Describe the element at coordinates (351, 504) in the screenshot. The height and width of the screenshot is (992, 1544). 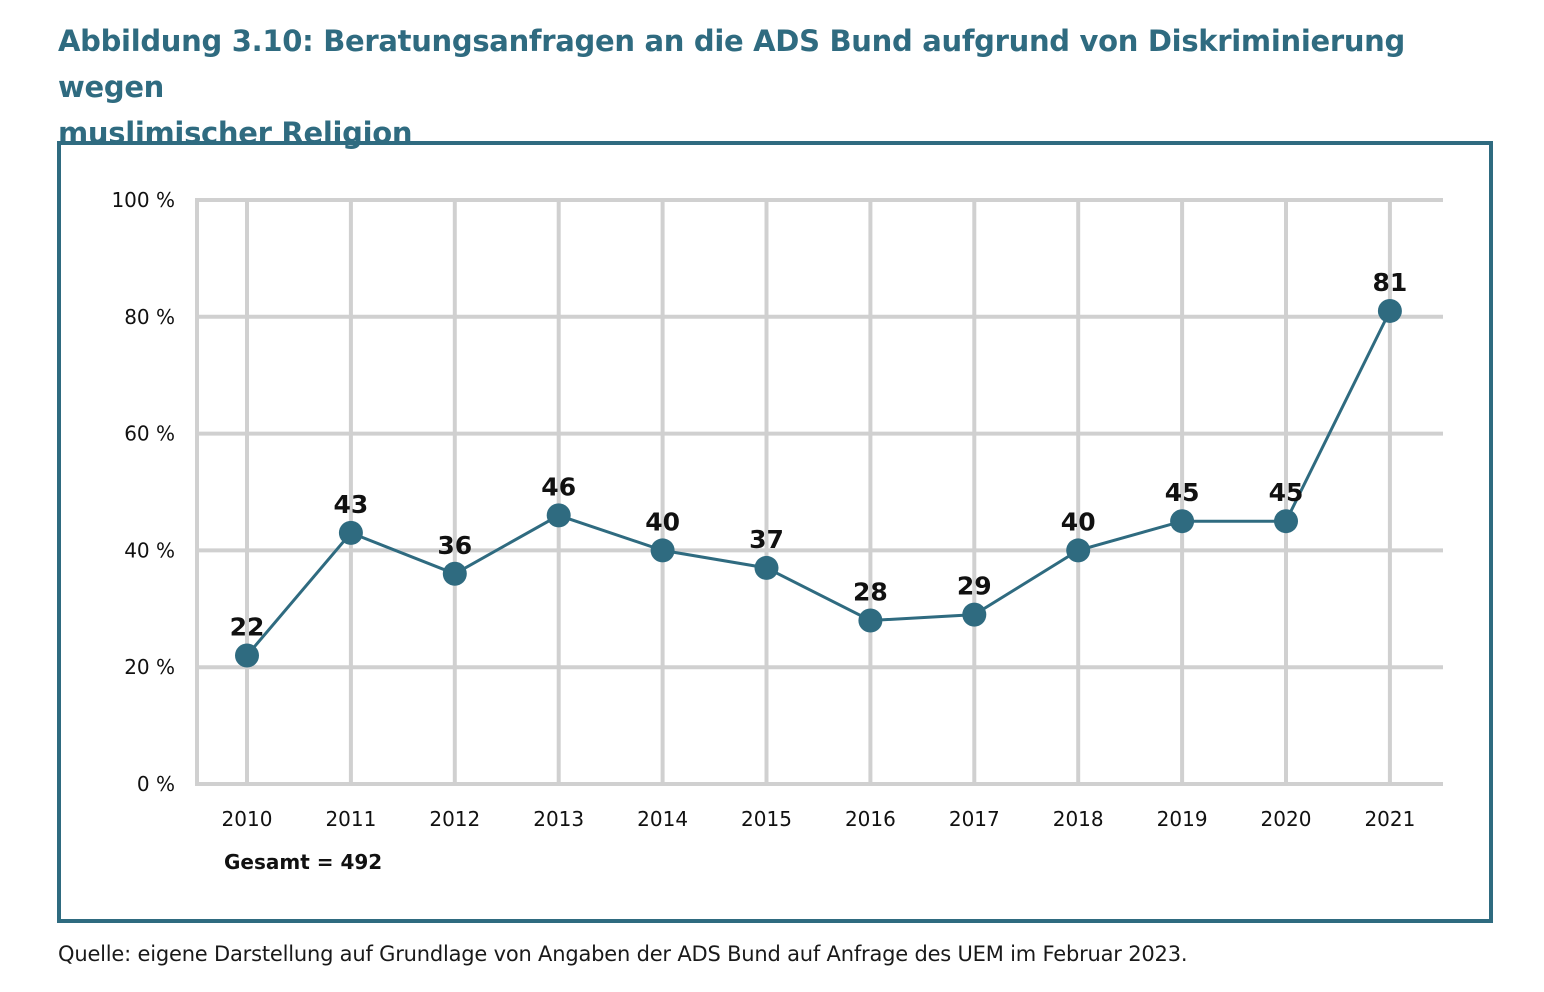
I see `data-label: 43` at that location.